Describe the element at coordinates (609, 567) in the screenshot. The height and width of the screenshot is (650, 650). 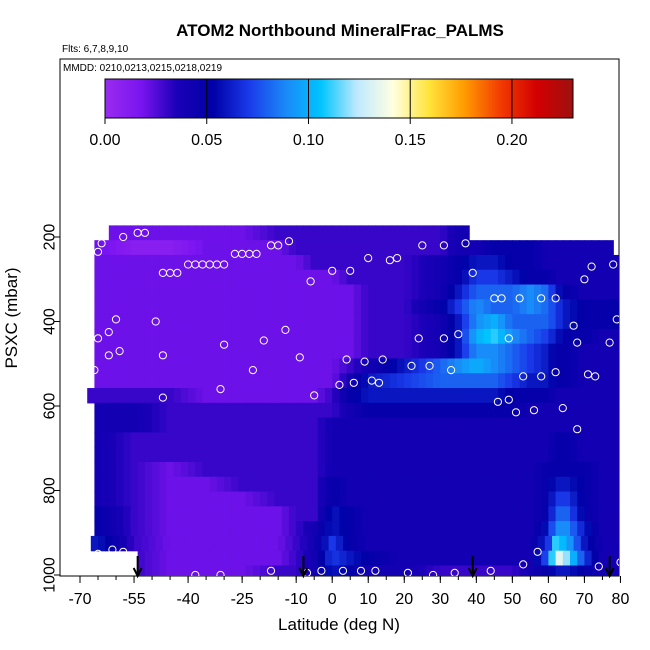
I see `flight-arrow` at that location.